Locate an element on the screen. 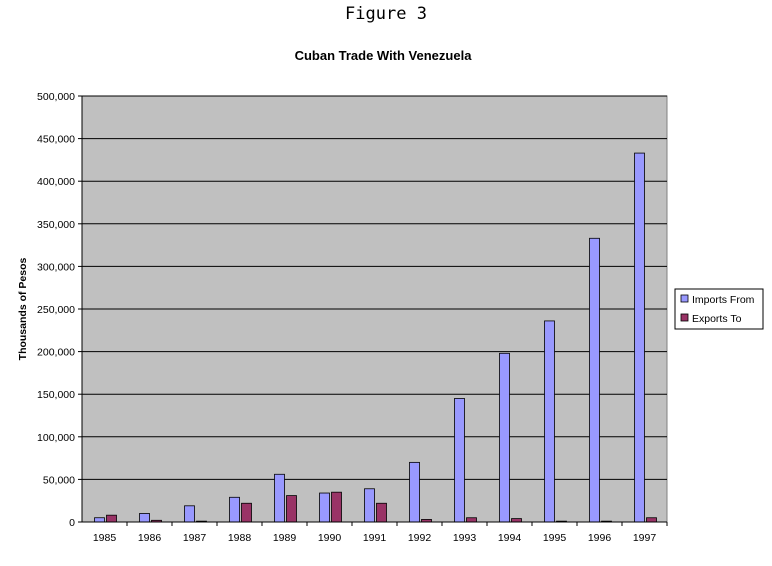 Image resolution: width=772 pixels, height=566 pixels. bar-imports-1997 is located at coordinates (639, 337).